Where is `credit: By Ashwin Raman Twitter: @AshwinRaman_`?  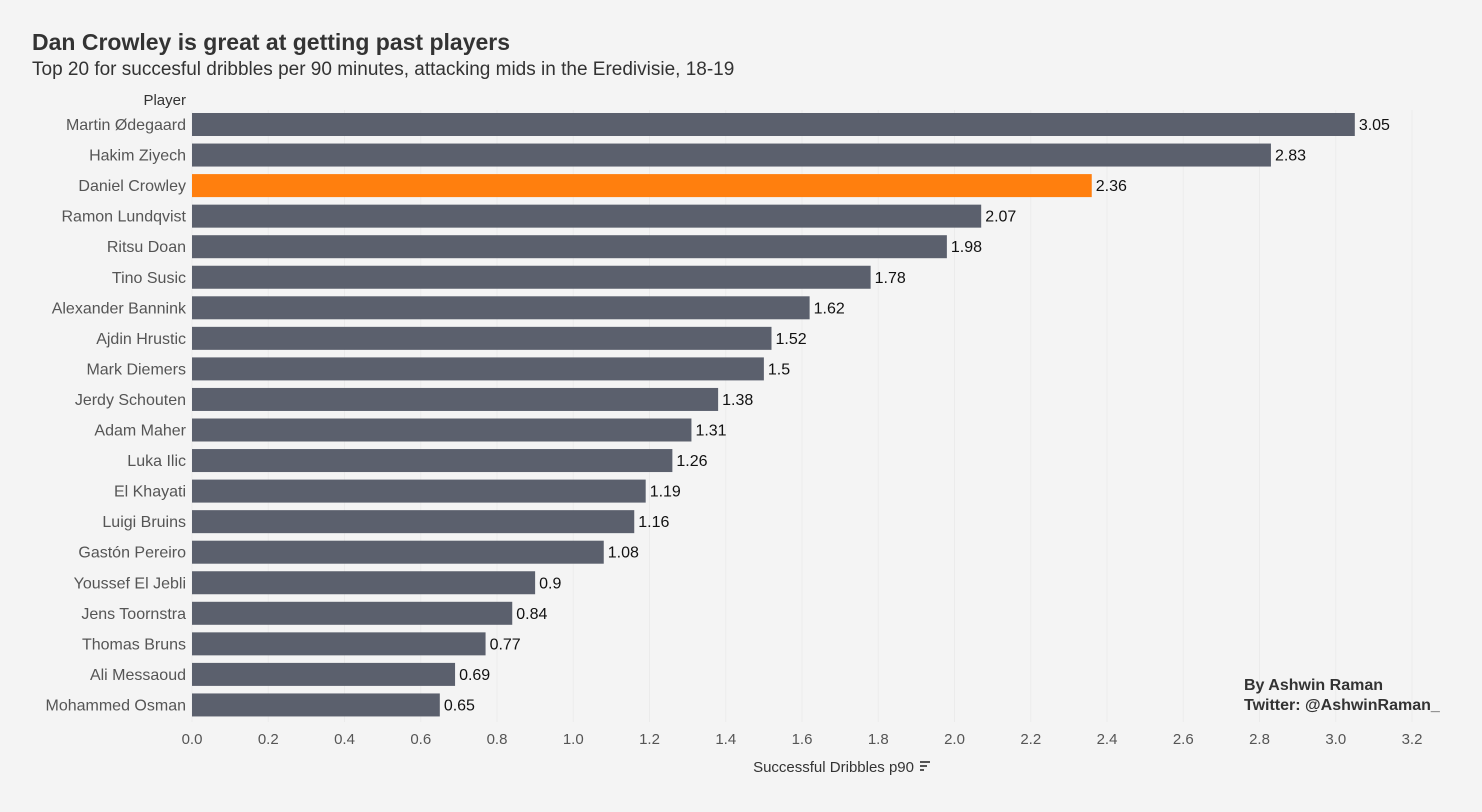
credit: By Ashwin Raman Twitter: @AshwinRaman_ is located at coordinates (1342, 696).